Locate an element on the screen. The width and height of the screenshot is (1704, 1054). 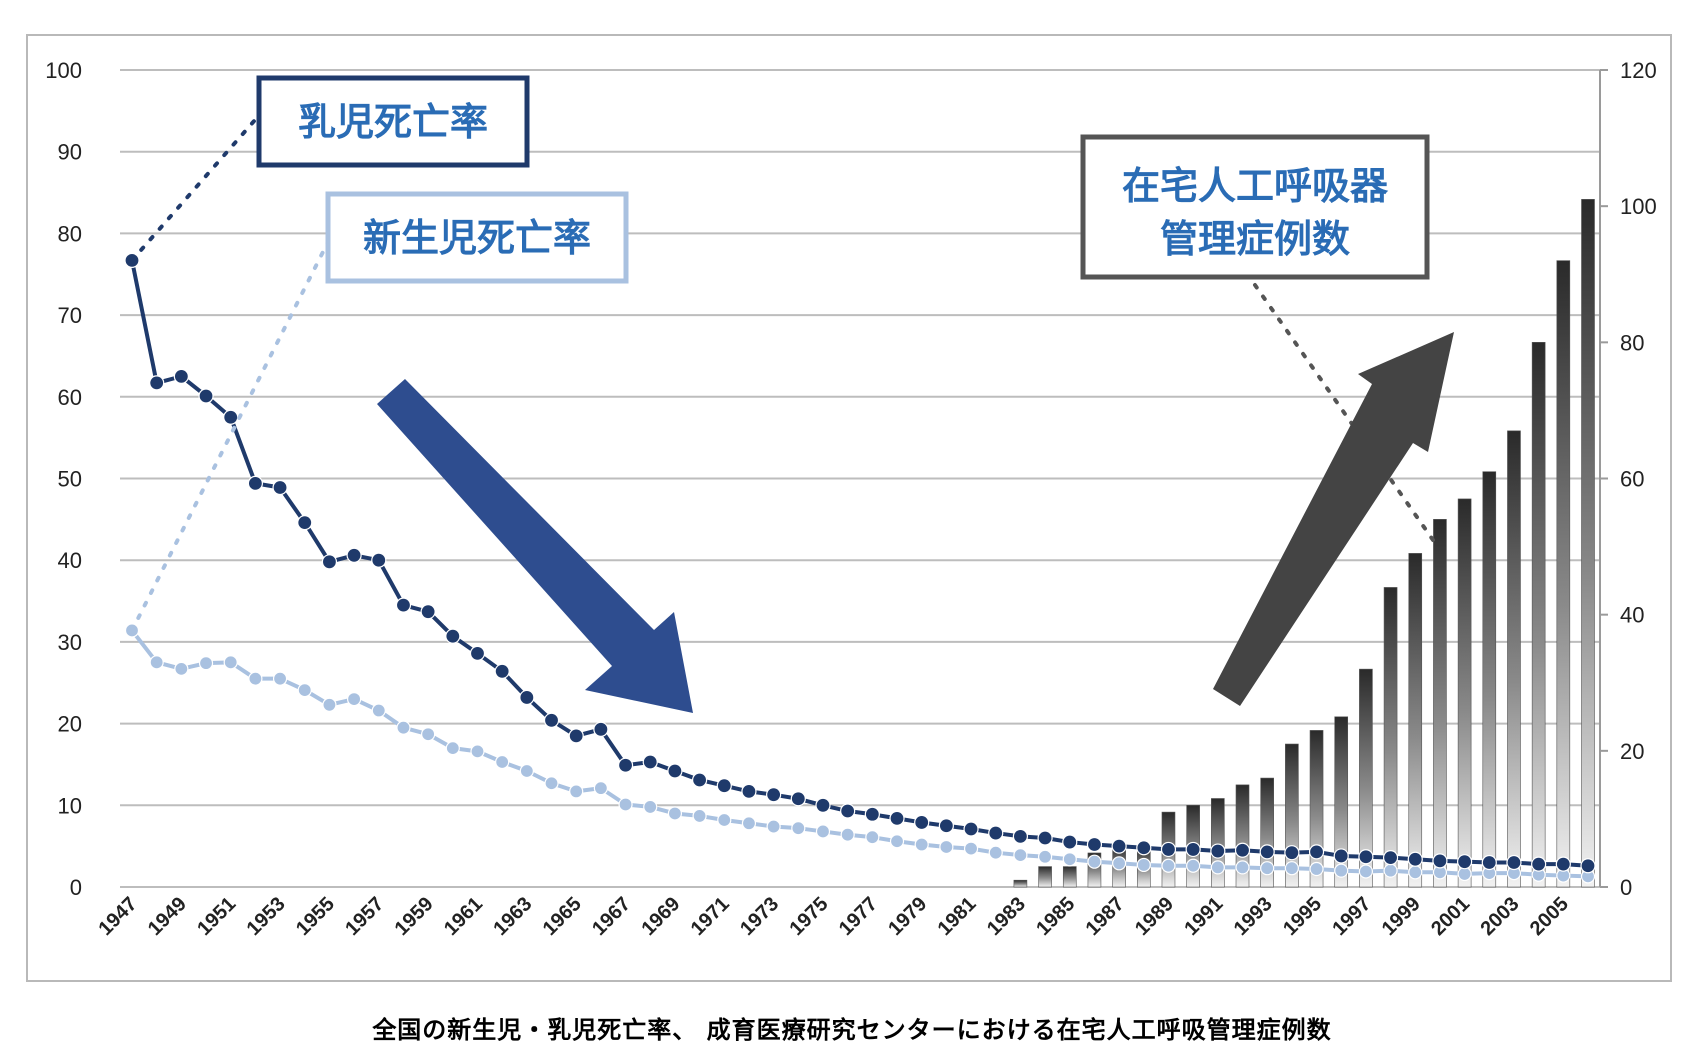
x-tick-label: 1999 is located at coordinates (1401, 916).